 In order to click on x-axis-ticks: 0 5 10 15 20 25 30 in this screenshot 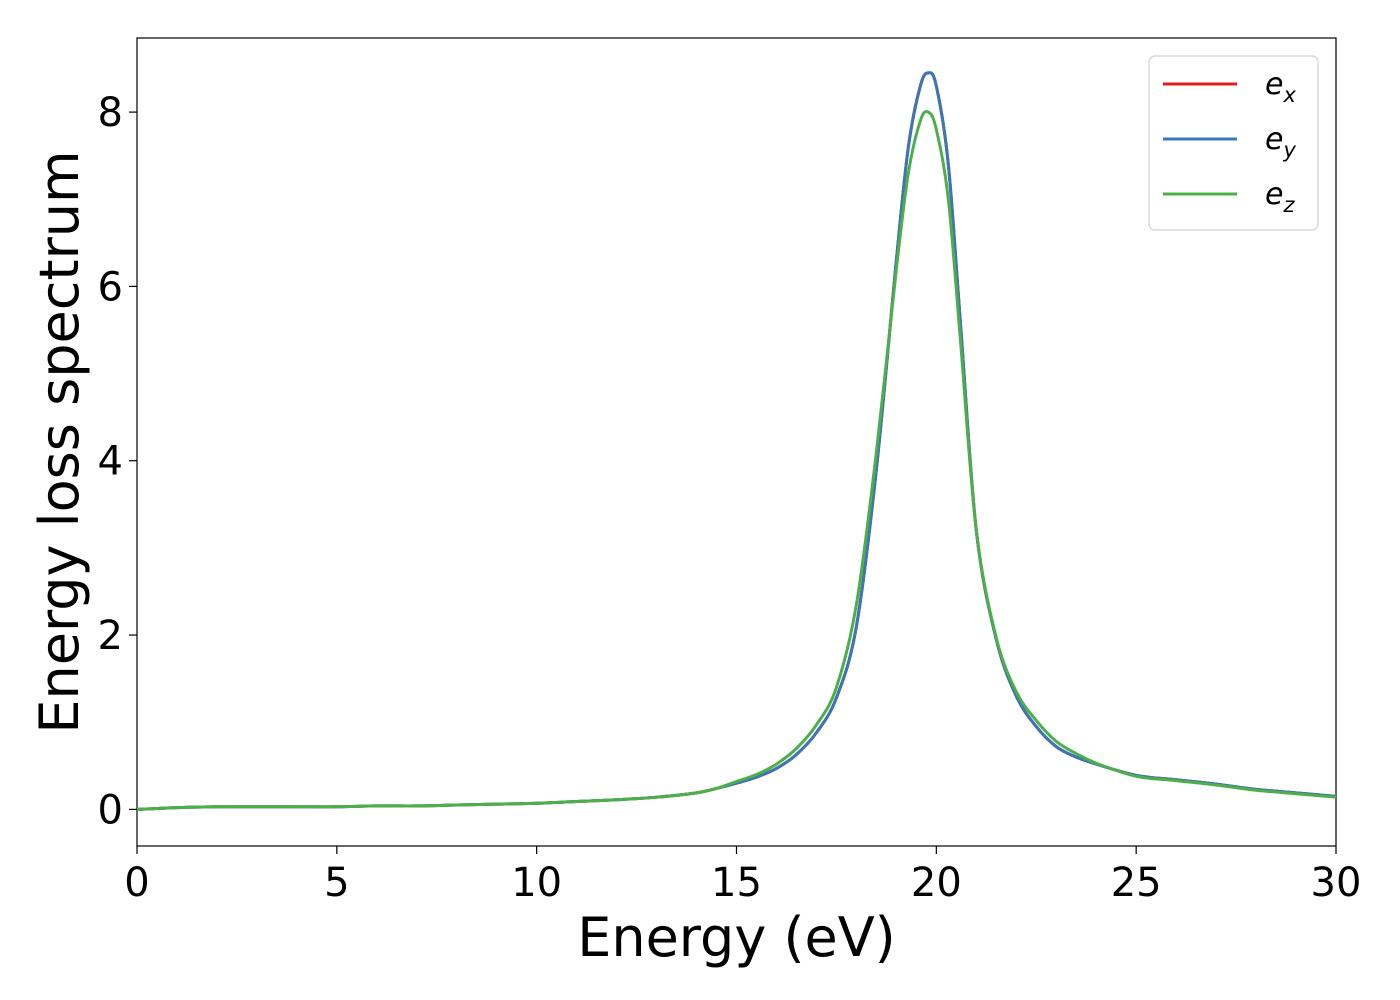, I will do `click(742, 876)`.